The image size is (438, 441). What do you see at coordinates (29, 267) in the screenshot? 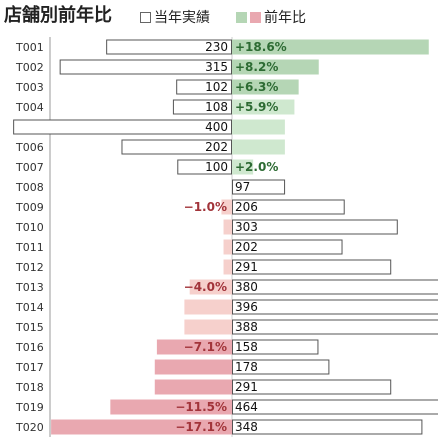
I see `store-label-T012: T012` at bounding box center [29, 267].